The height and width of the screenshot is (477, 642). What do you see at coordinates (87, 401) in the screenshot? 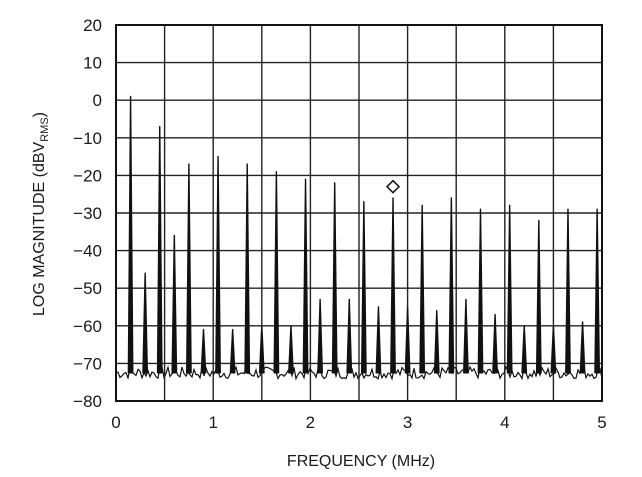
I see `y-tick-label: −80` at bounding box center [87, 401].